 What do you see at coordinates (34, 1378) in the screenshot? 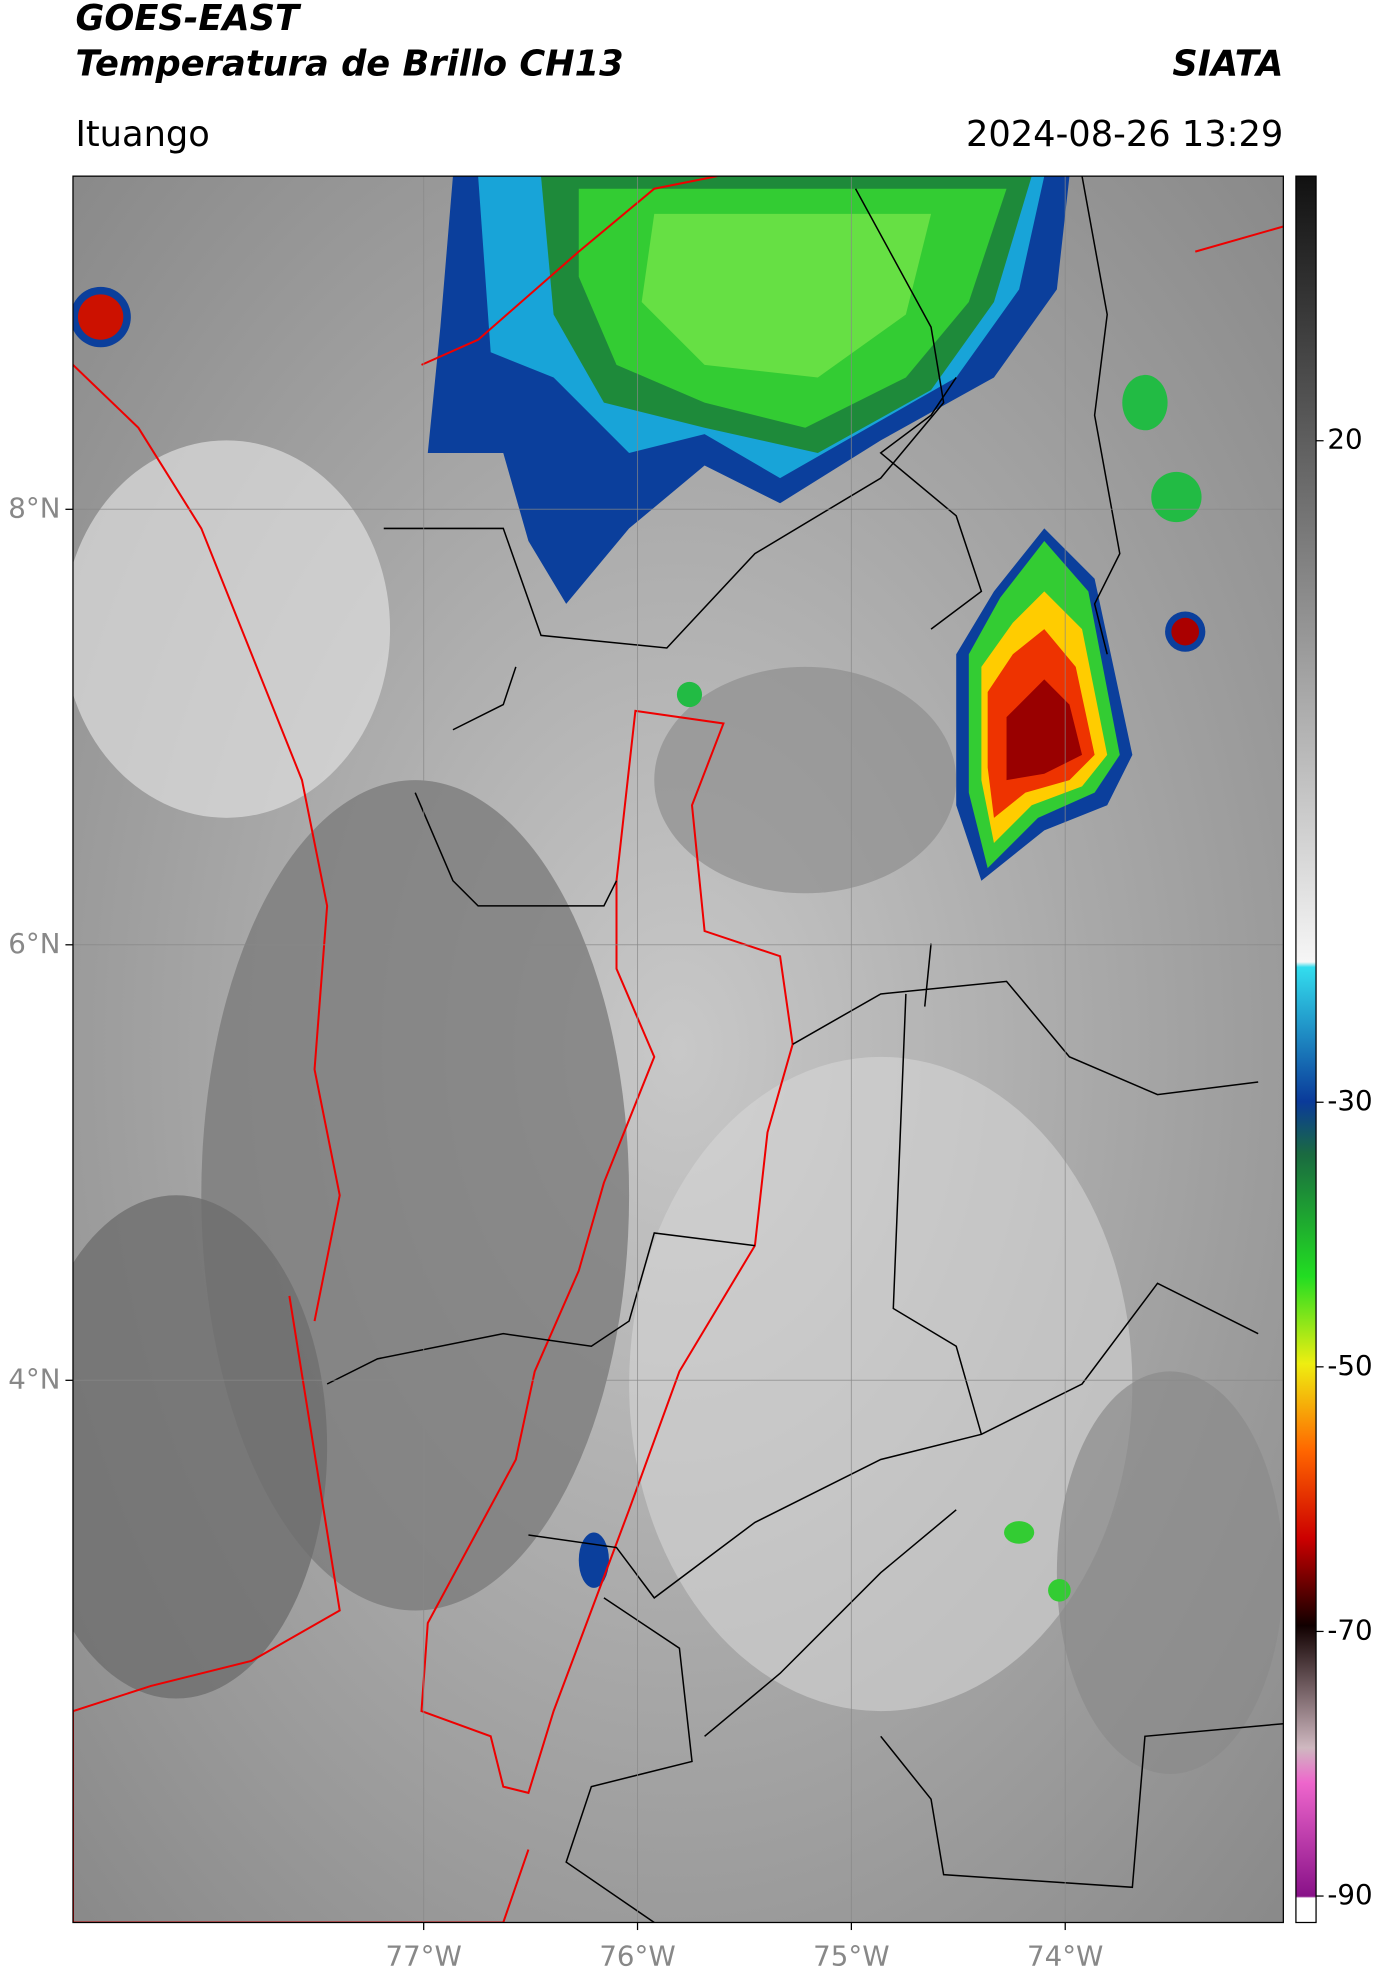
I see `y-tick-label: 4°N` at bounding box center [34, 1378].